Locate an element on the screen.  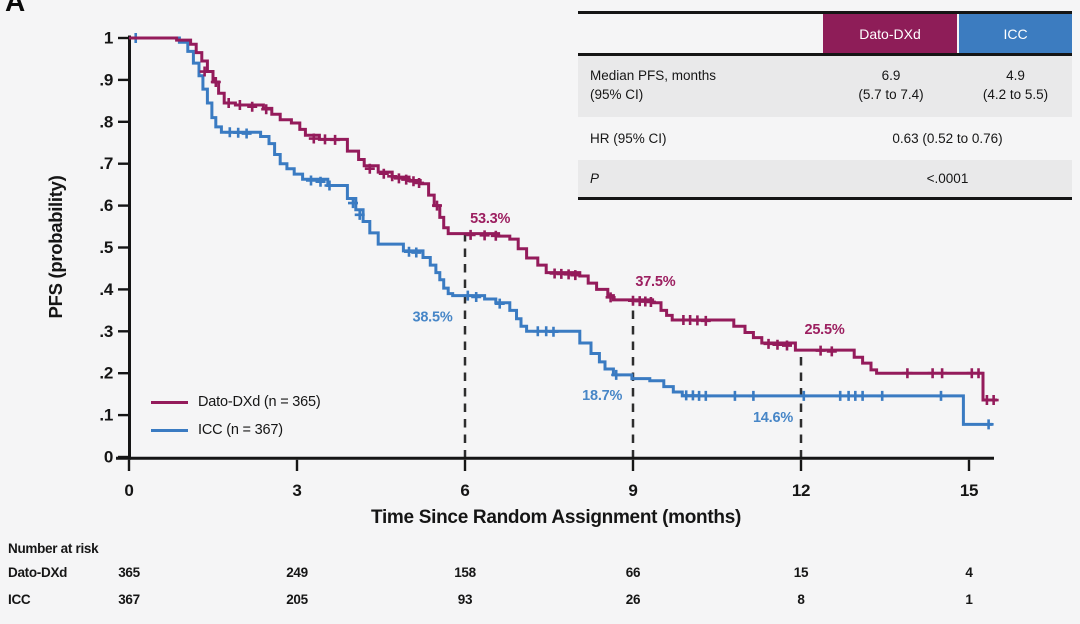
stats-table-header-row: Dato-DXd ICC is located at coordinates (825, 35).